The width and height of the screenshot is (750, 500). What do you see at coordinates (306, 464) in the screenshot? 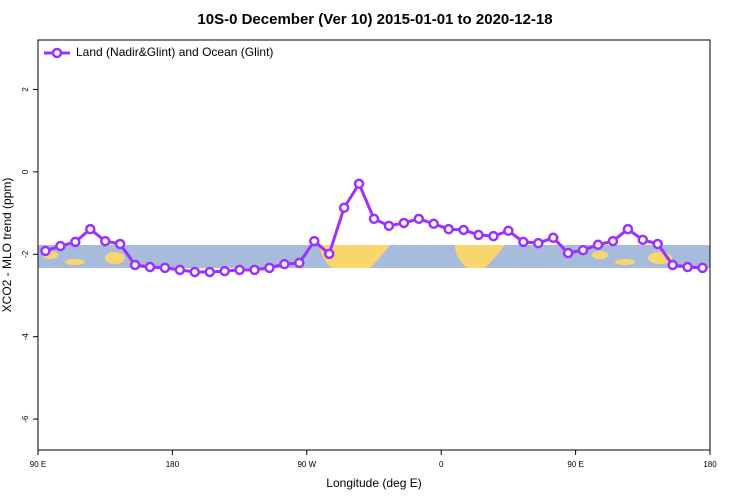
I see `x-tick-label: 90 W` at bounding box center [306, 464].